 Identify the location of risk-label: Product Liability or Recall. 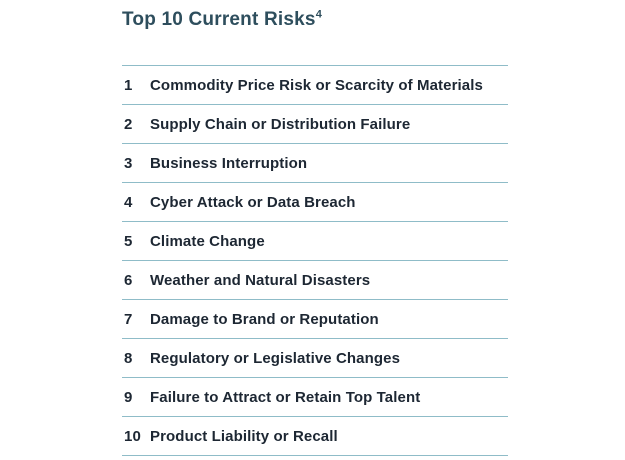
(244, 436).